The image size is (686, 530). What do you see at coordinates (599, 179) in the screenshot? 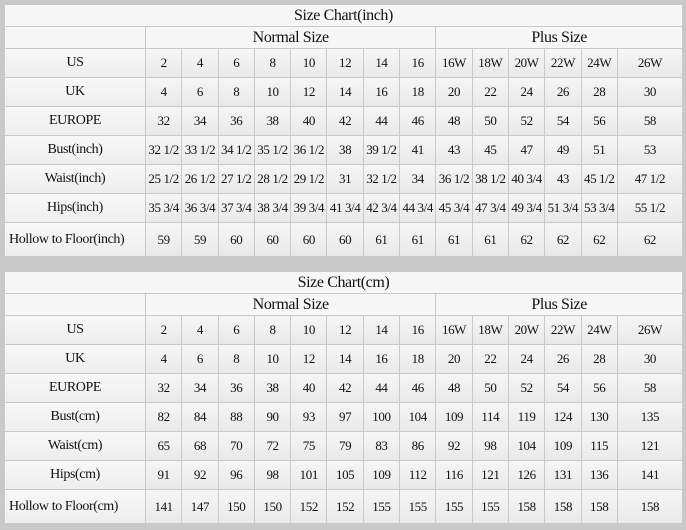
I see `size-value-cell: 45 1/2` at bounding box center [599, 179].